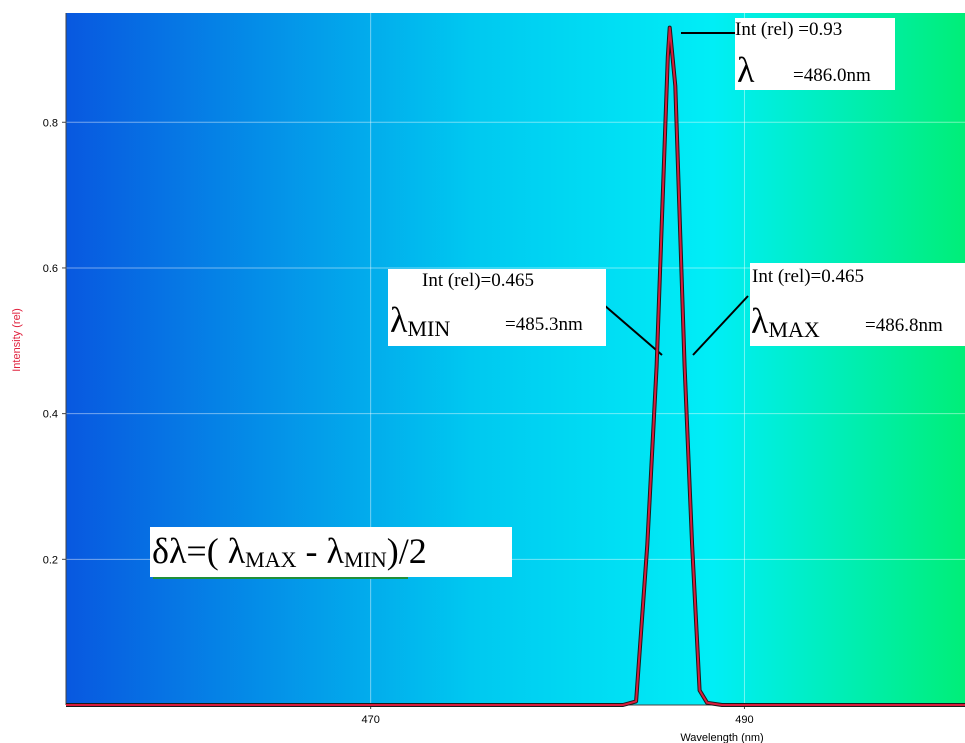  Describe the element at coordinates (406, 551) in the screenshot. I see `formula-suffix: )/2` at that location.